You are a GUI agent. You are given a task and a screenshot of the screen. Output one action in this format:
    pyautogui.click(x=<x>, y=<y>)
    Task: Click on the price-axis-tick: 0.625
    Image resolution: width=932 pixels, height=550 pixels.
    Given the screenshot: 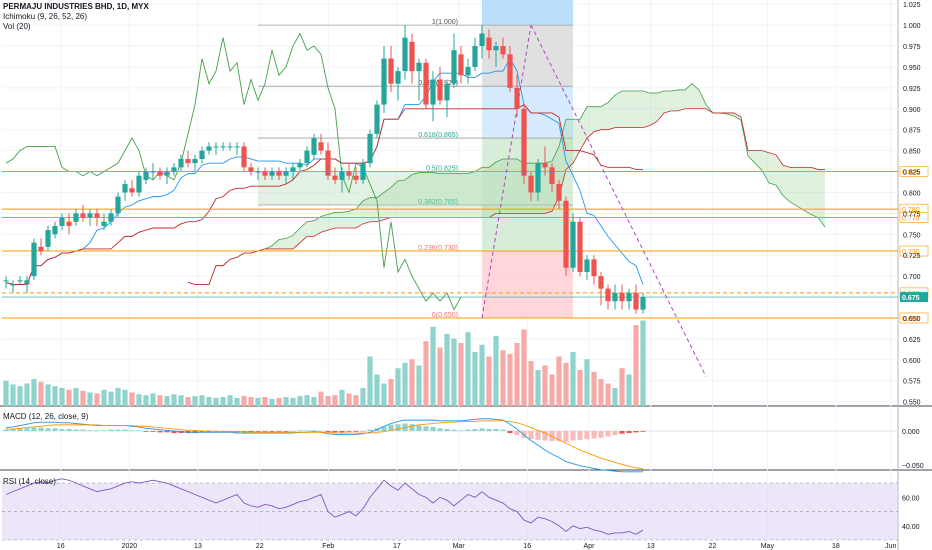 What is the action you would take?
    pyautogui.click(x=912, y=340)
    